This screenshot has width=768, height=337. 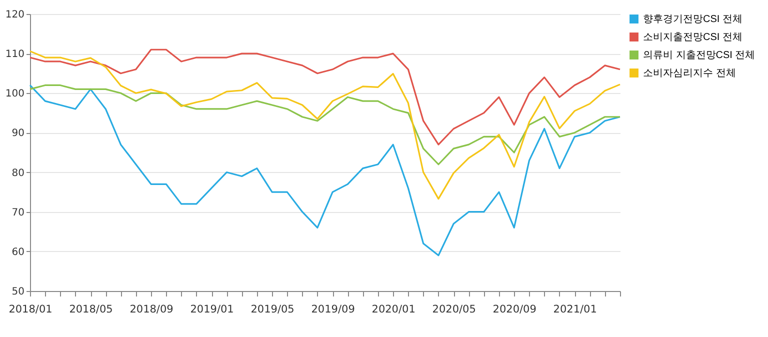 What do you see at coordinates (699, 55) in the screenshot?
I see `legend-label: 의류비 지출전망CSI 전체` at bounding box center [699, 55].